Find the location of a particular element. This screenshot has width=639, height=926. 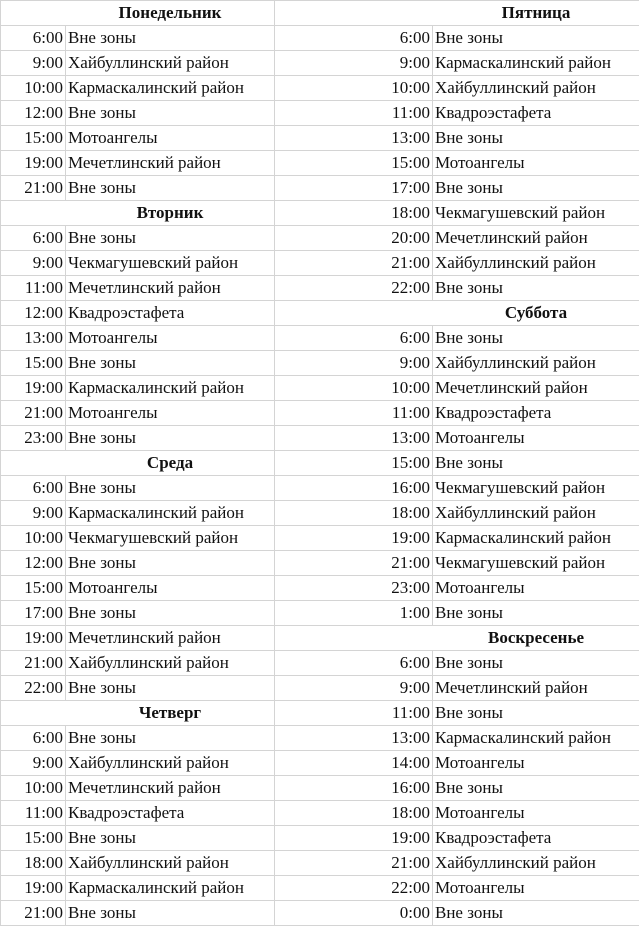

table-row: 21:00 Вне зоны 17:00 Вне зоны is located at coordinates (319, 188).